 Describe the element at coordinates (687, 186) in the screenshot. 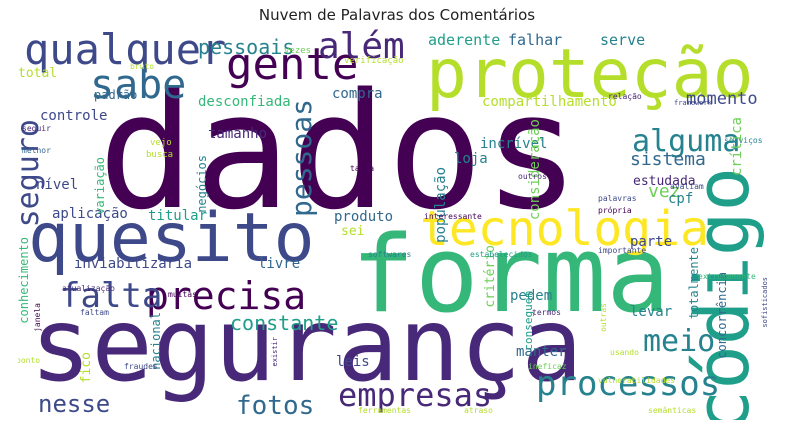

I see `word-76: avaliam` at that location.